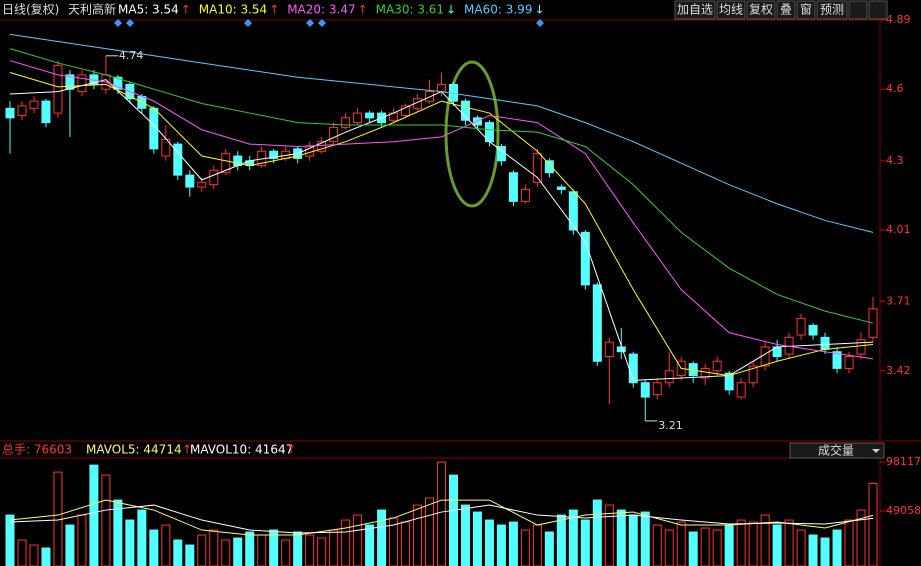 This screenshot has height=566, width=921. Describe the element at coordinates (670, 425) in the screenshot. I see `annotation: 3.21` at that location.